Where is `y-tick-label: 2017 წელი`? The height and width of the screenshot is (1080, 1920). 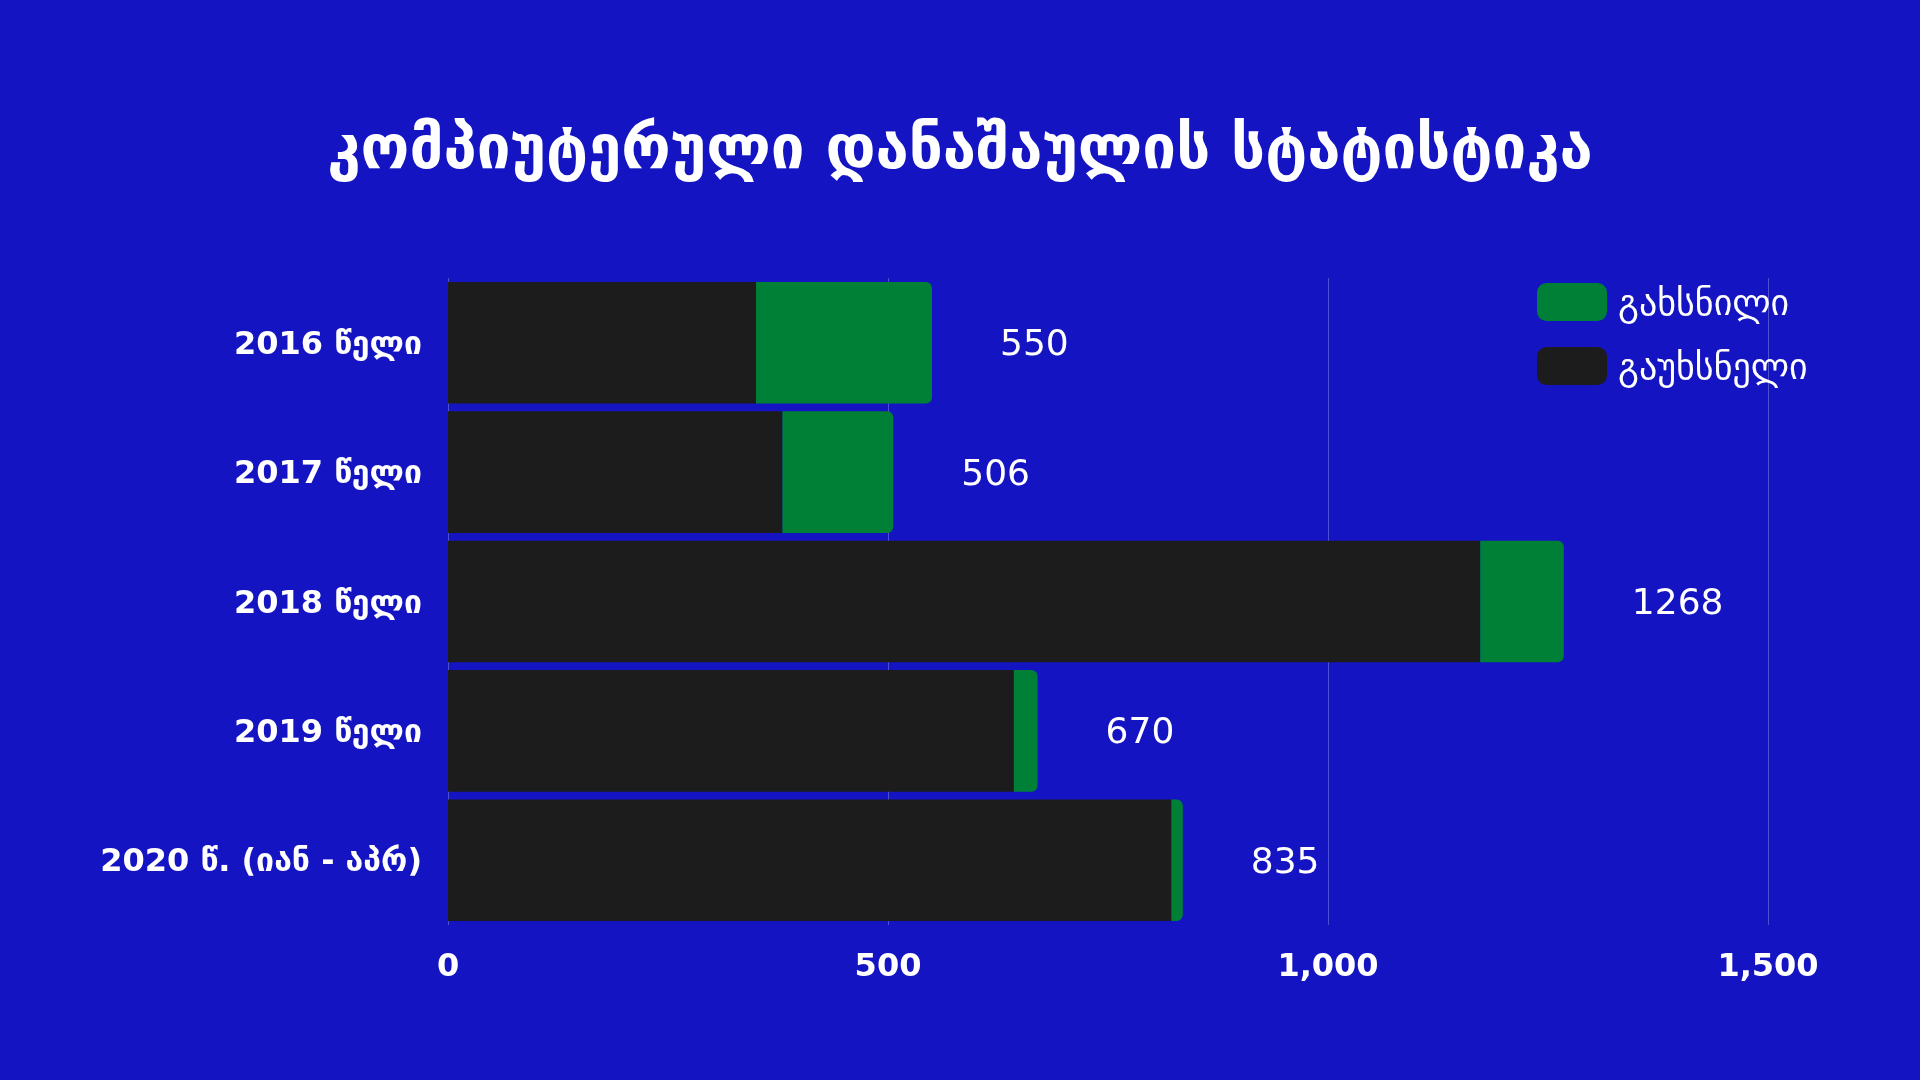 y-tick-label: 2017 წელი is located at coordinates (327, 472).